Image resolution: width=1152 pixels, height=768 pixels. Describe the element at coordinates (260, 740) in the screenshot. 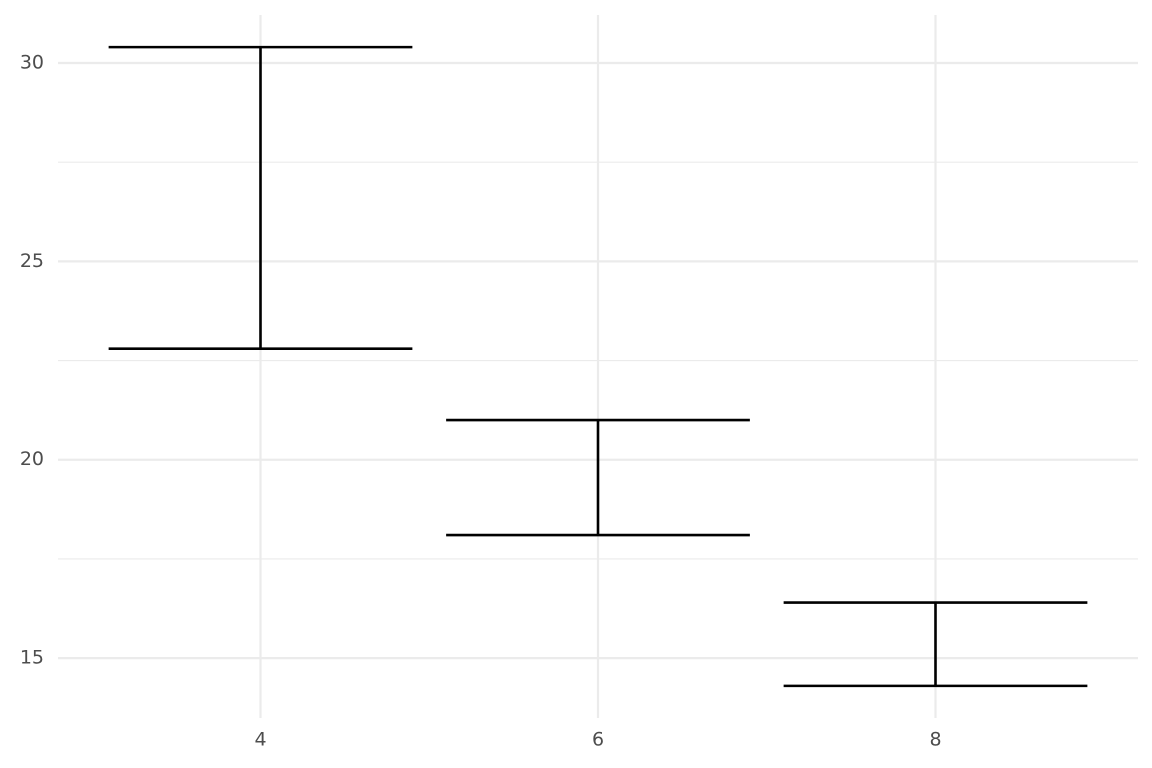

I see `x-tick-label: 4` at that location.